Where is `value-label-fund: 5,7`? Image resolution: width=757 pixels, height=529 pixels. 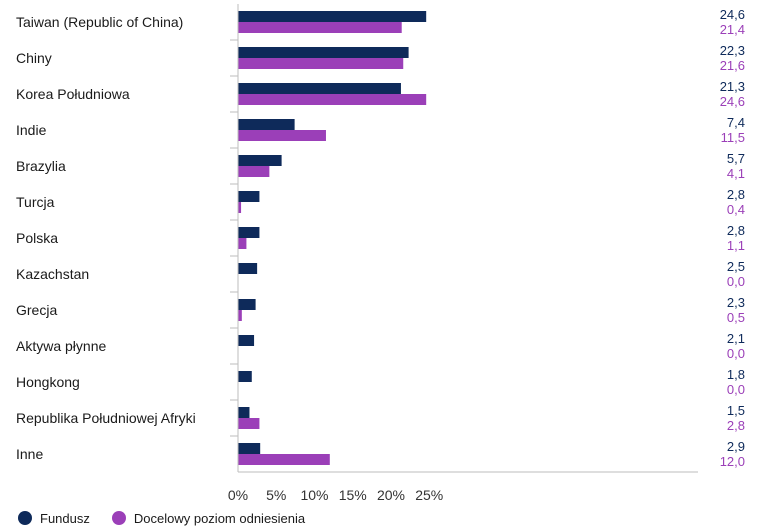
value-label-fund: 5,7 is located at coordinates (736, 158).